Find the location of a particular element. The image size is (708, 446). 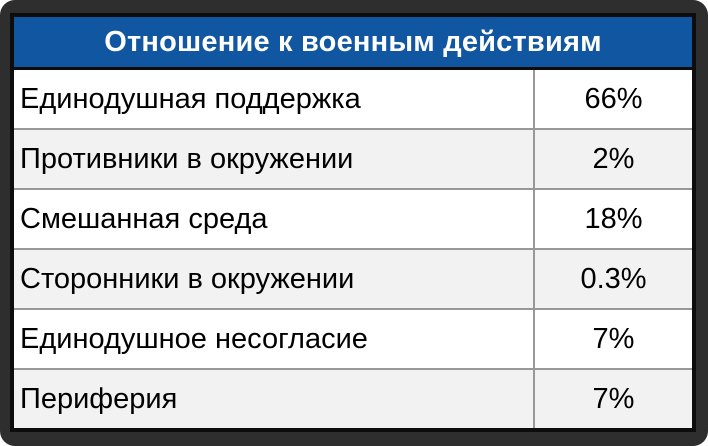

table-row: Смешанная среда 18% is located at coordinates (353, 220).